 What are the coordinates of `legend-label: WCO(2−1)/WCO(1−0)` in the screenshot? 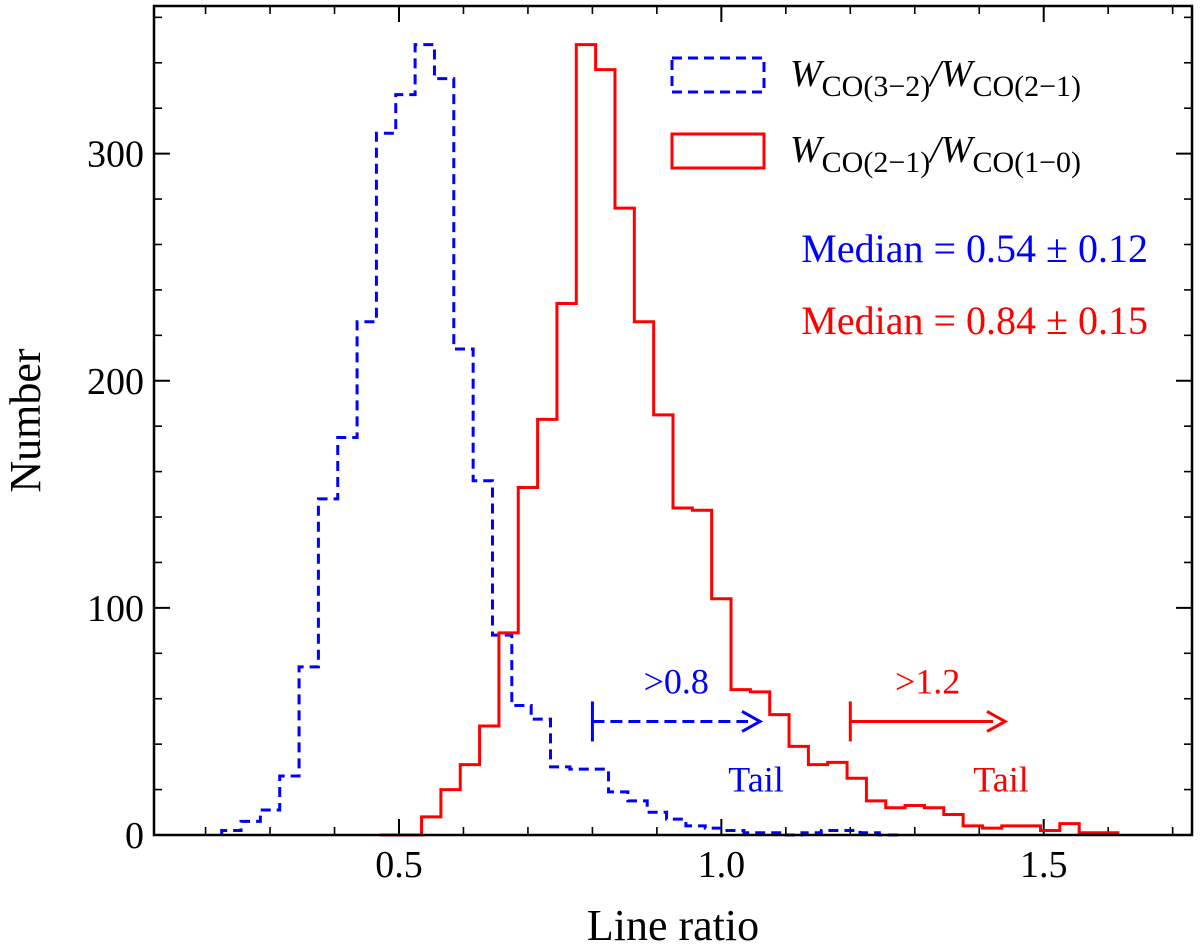 It's located at (935, 154).